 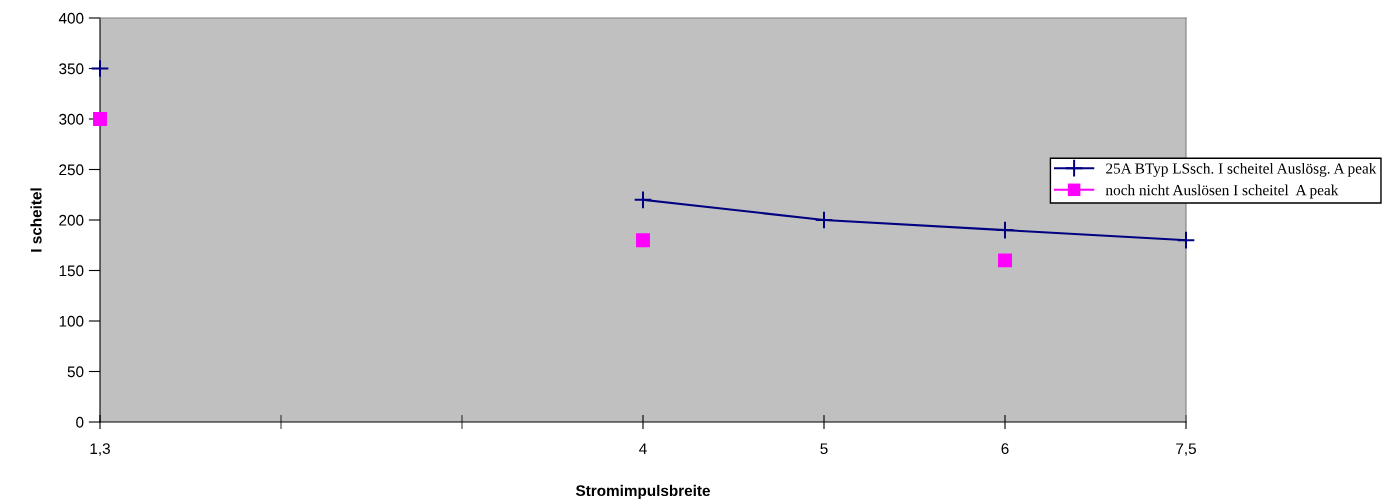 What do you see at coordinates (643, 448) in the screenshot?
I see `x-tick-label: 4` at bounding box center [643, 448].